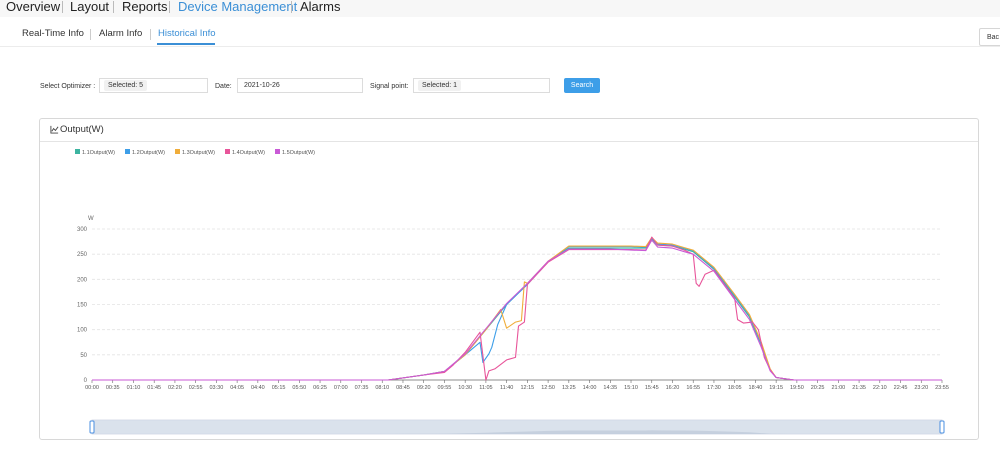  What do you see at coordinates (582, 85) in the screenshot?
I see `search-button: Search` at bounding box center [582, 85].